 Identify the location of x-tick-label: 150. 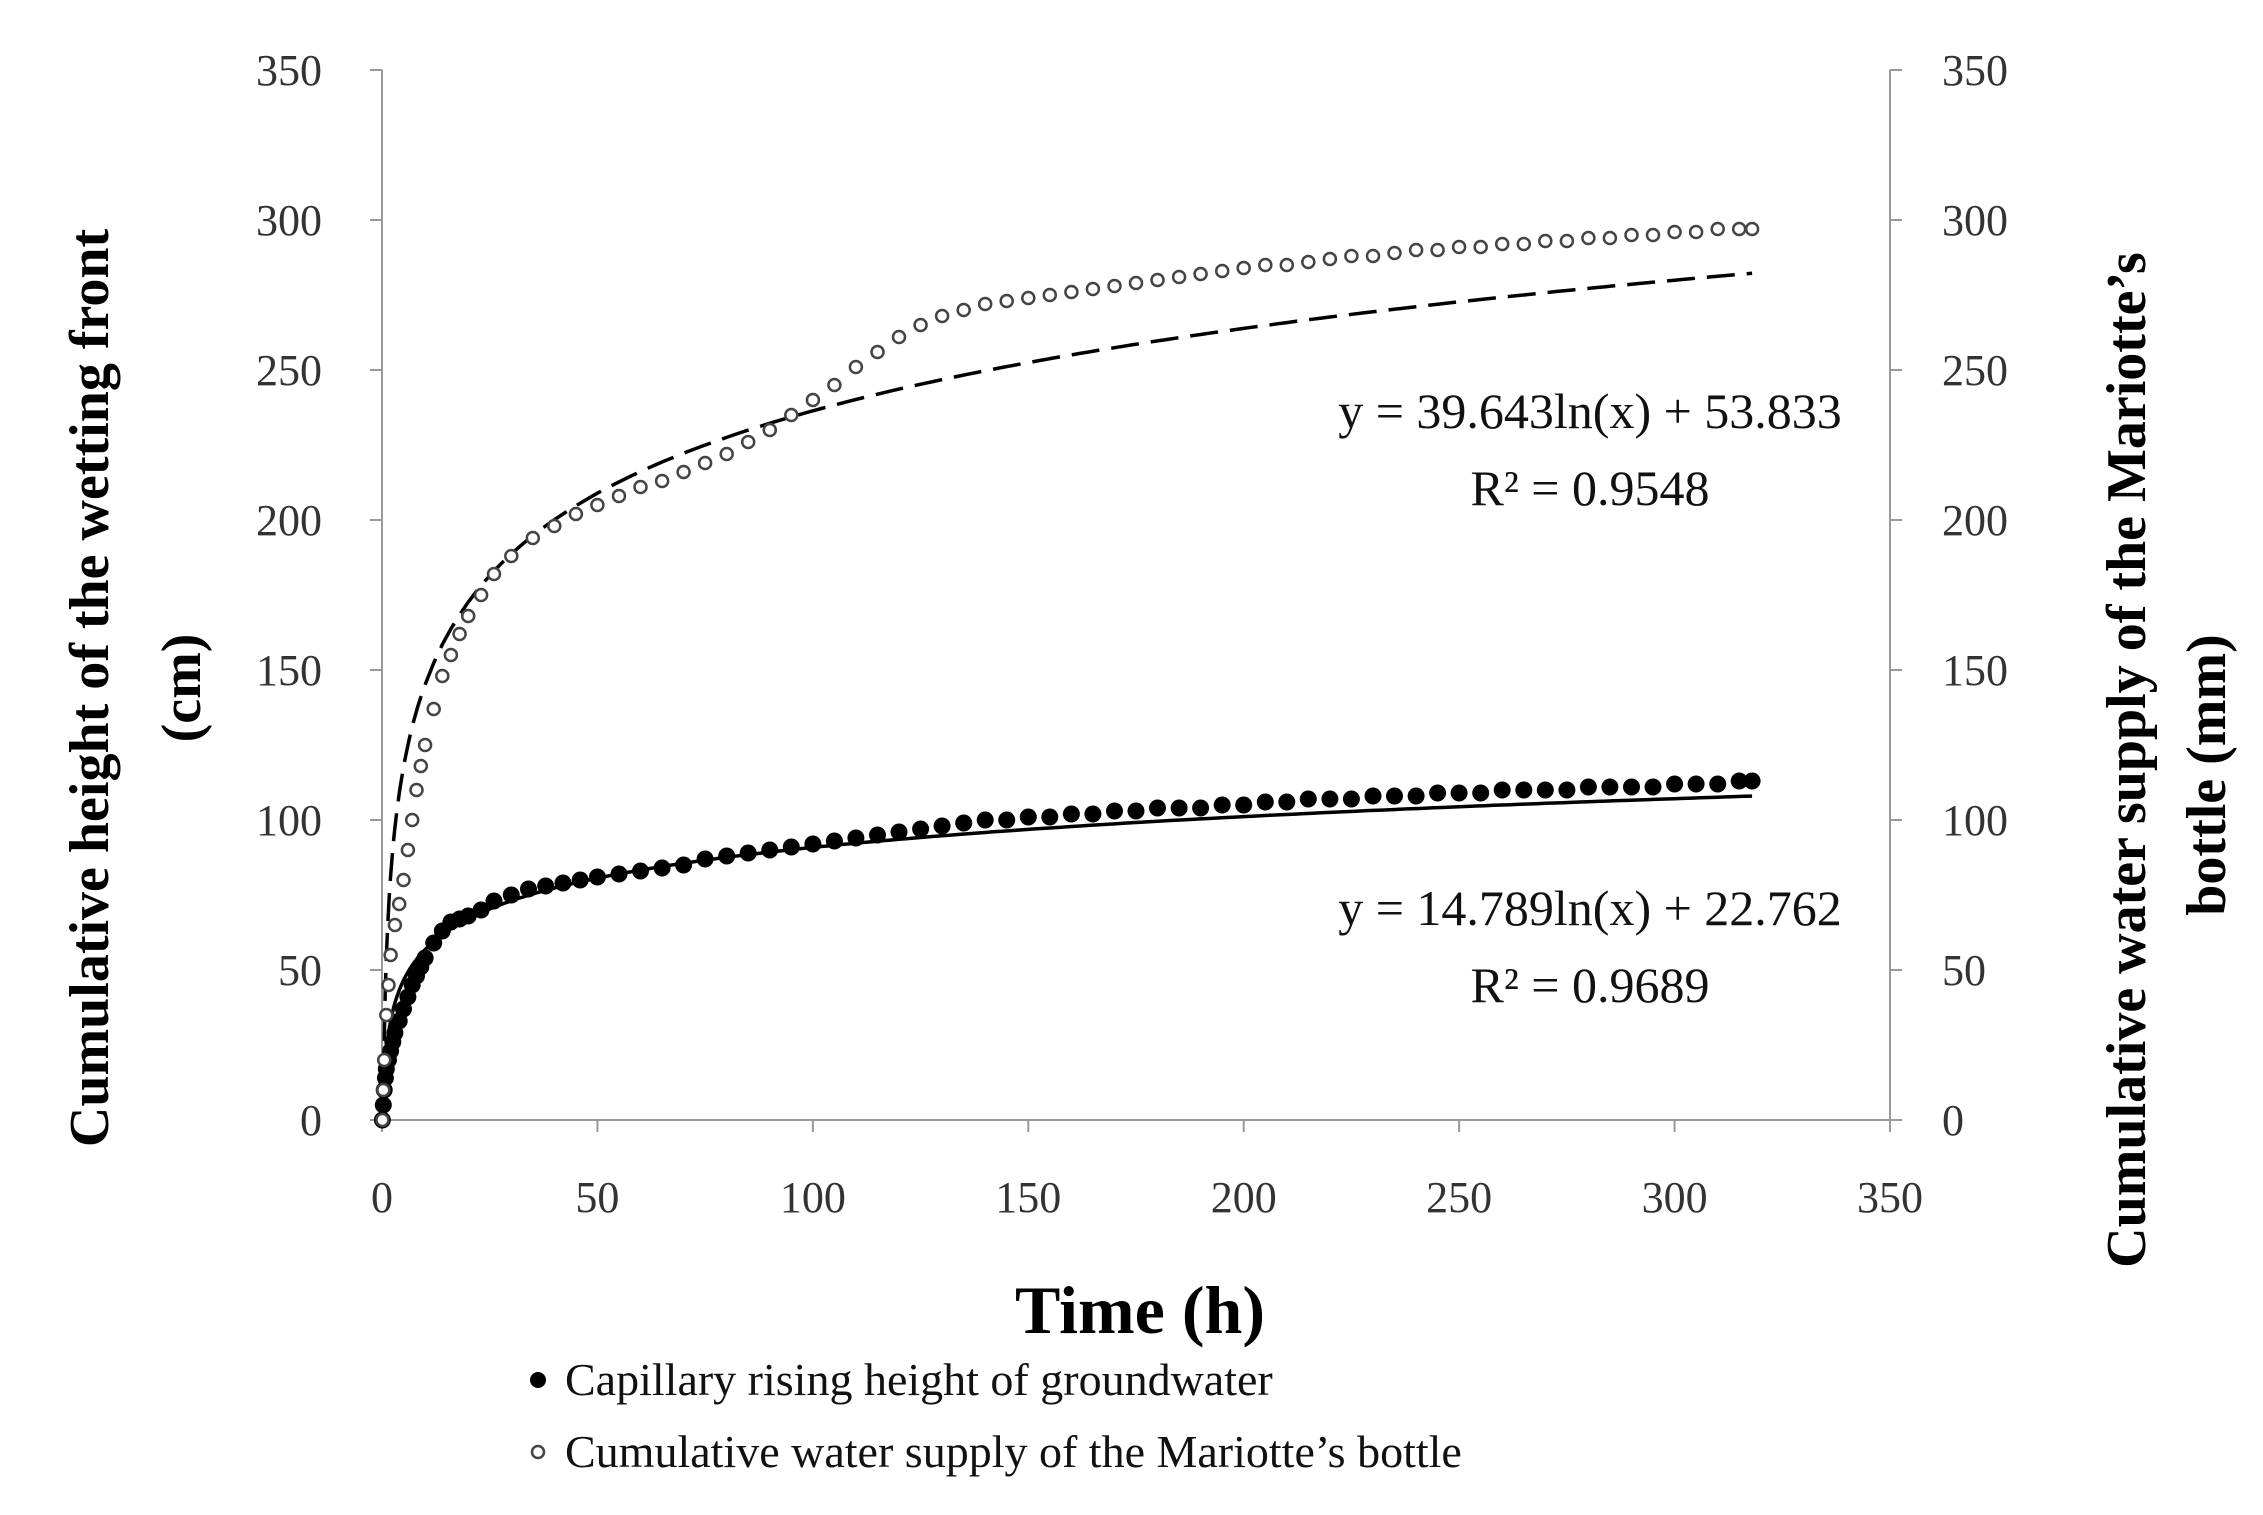
(1028, 1197).